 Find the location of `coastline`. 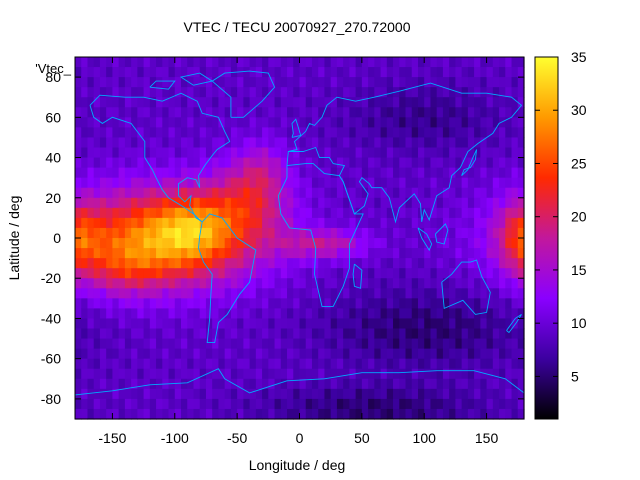

coastline is located at coordinates (441, 234).